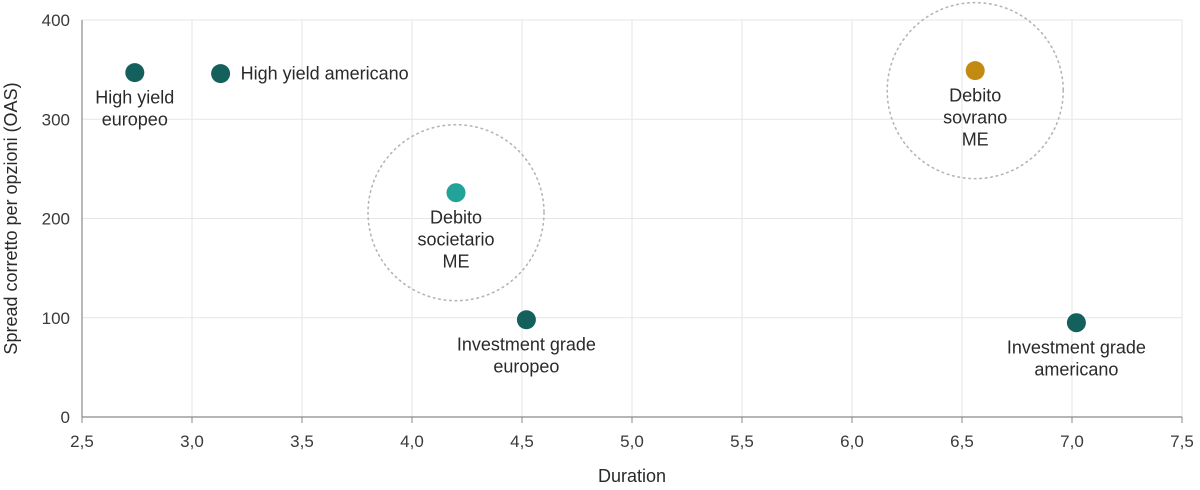 The image size is (1200, 490). What do you see at coordinates (11, 218) in the screenshot?
I see `y-axis-title: Spread corretto per opzioni (OAS)` at bounding box center [11, 218].